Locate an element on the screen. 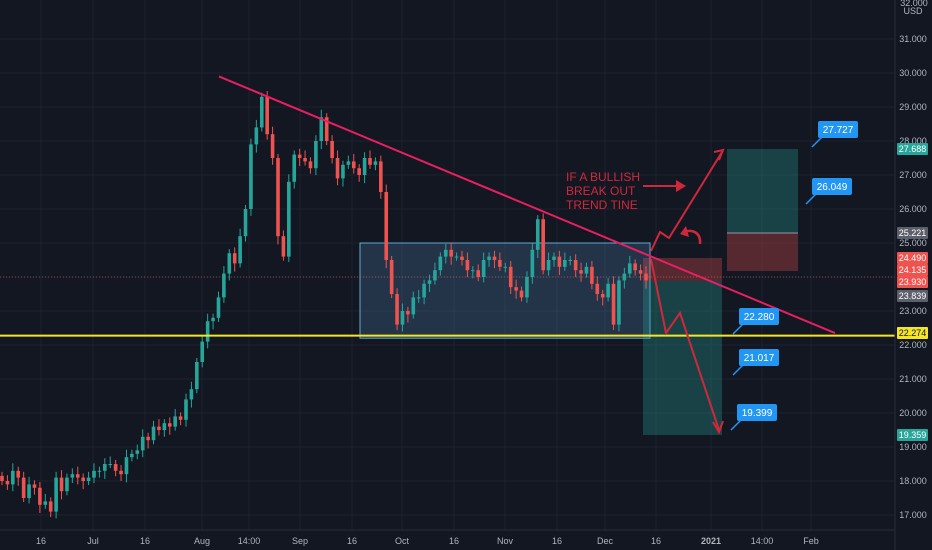  price-tick-label: 22.000 is located at coordinates (913, 345).